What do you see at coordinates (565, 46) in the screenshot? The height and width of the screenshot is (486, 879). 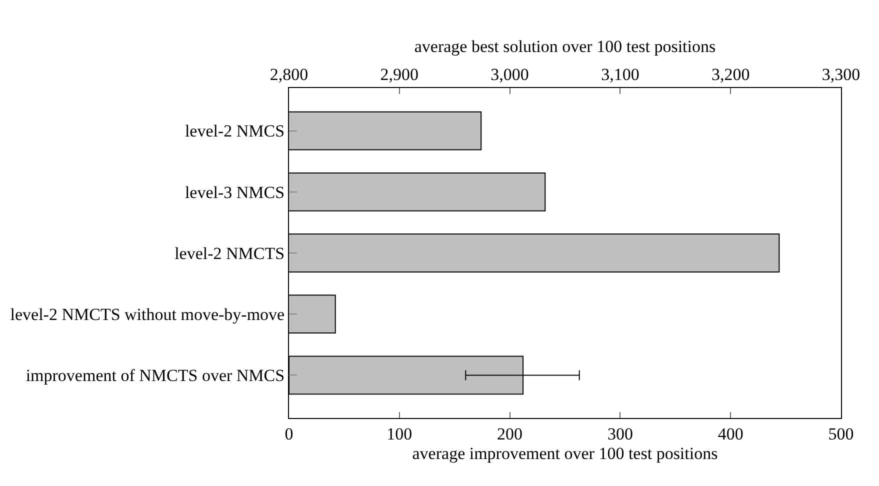 I see `x2-axis-title: average best solution over 100 test positions` at bounding box center [565, 46].